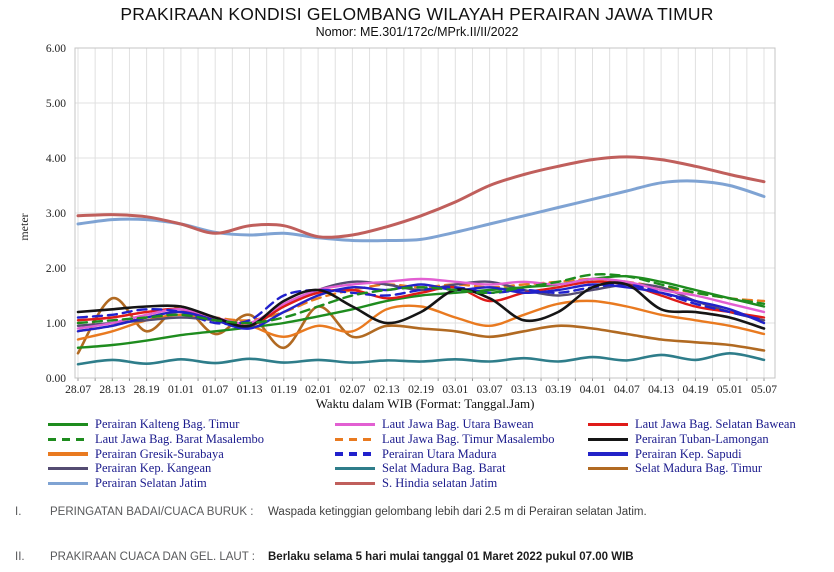  I want to click on legend-label: Laut Jawa Bag. Barat Masalembo, so click(180, 438).